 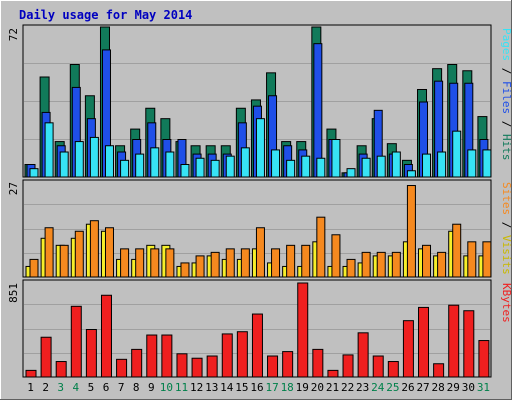 I want to click on legend-pages: Pages, so click(x=506, y=44).